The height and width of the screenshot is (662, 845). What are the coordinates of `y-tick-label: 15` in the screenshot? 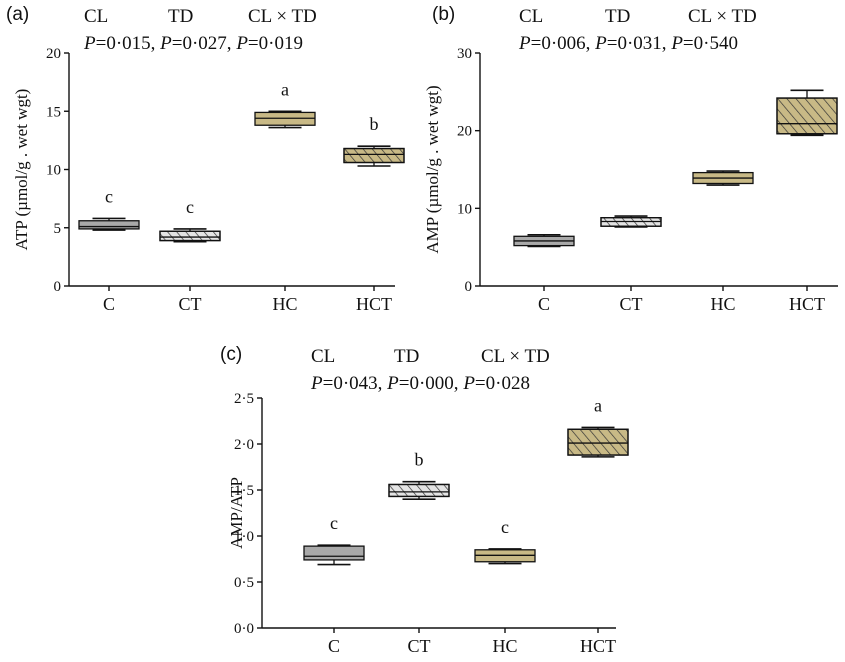 It's located at (53, 112).